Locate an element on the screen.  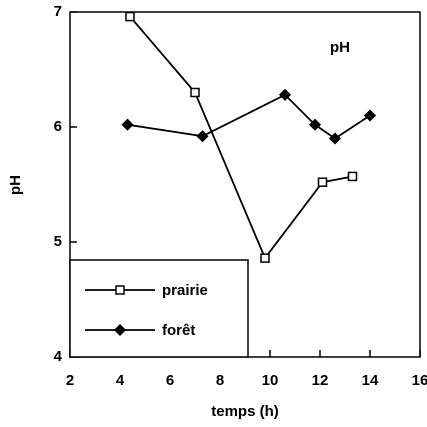
x-tick-label: 4 is located at coordinates (120, 380).